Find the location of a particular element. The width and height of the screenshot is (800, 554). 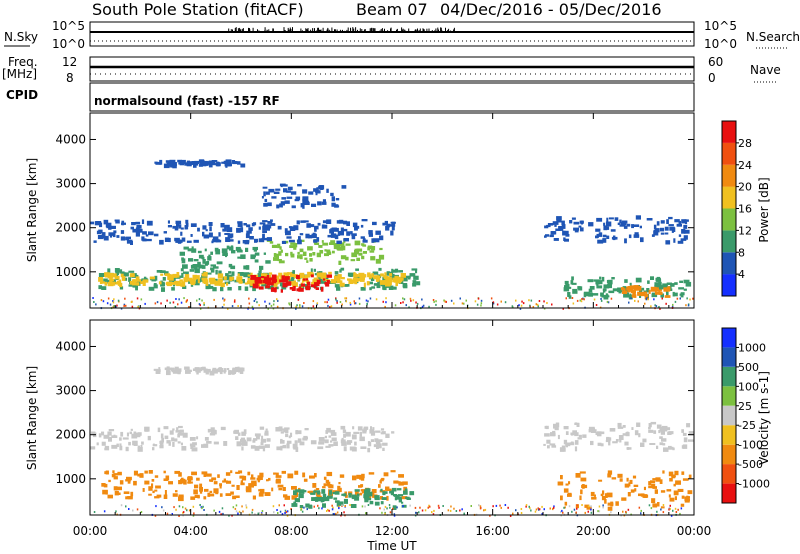

freq-strip-frame is located at coordinates (392, 69).